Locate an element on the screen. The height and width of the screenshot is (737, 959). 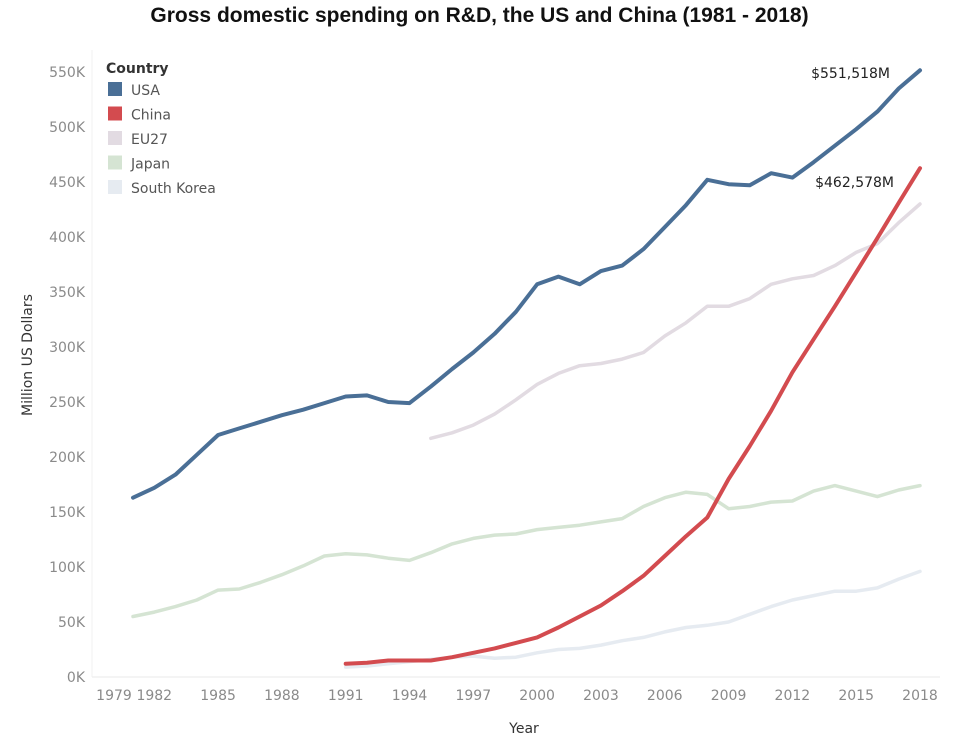
y-tick-label: 450K is located at coordinates (67, 183).